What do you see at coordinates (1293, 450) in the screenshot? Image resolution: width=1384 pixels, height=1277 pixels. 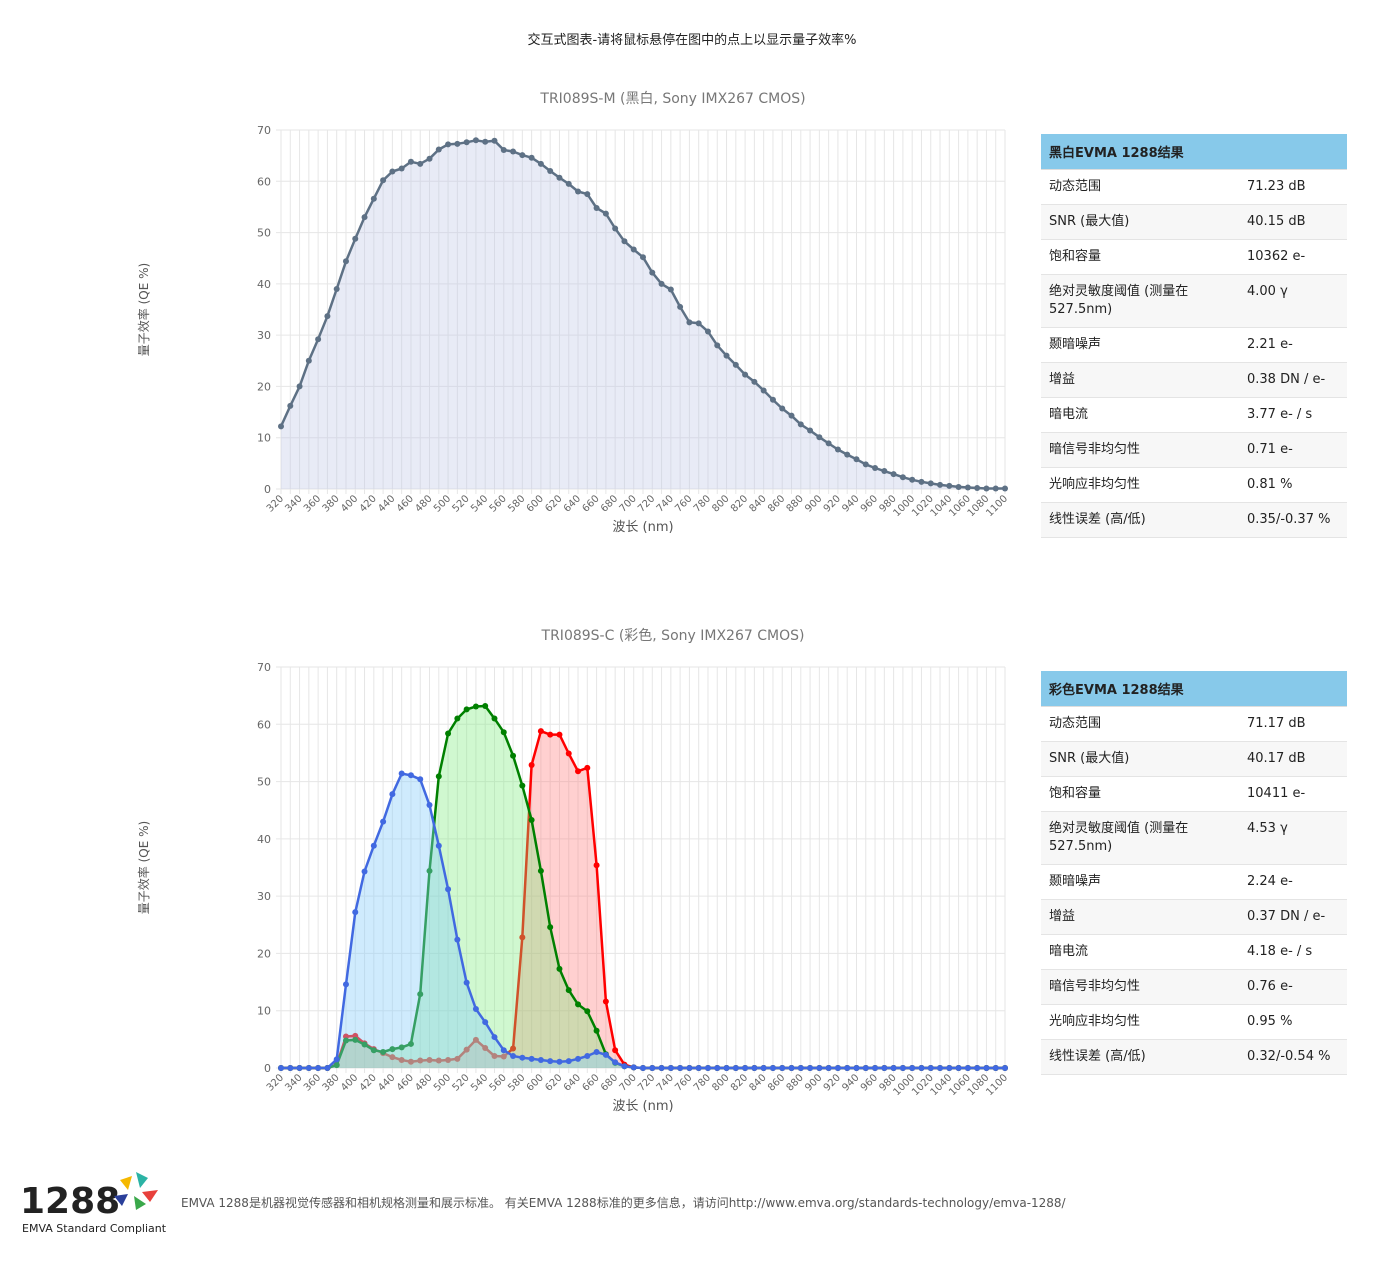 I see `value-cell: 0.71 e-` at bounding box center [1293, 450].